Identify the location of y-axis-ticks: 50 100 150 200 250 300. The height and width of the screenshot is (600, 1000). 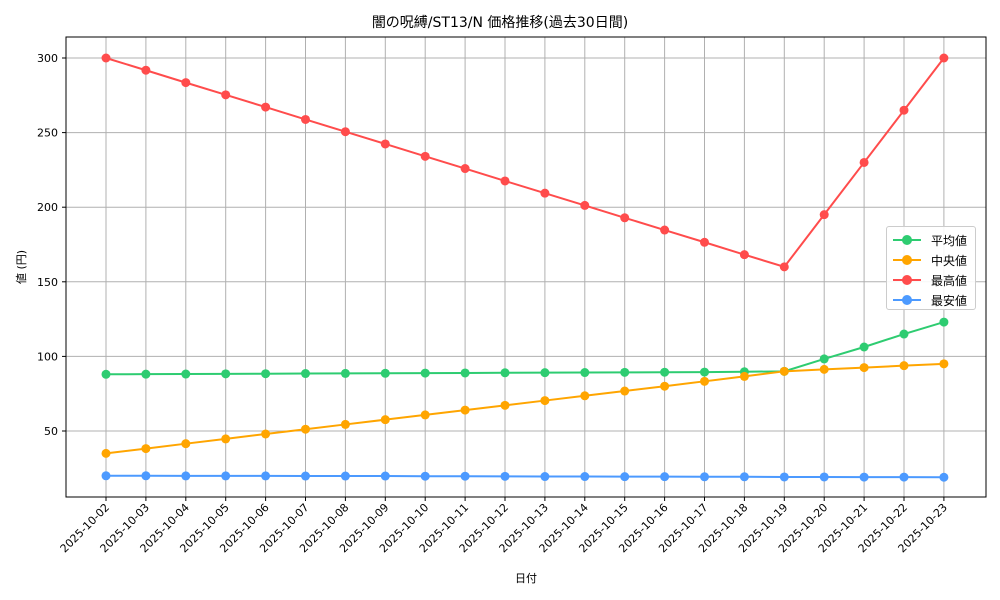
(51, 245).